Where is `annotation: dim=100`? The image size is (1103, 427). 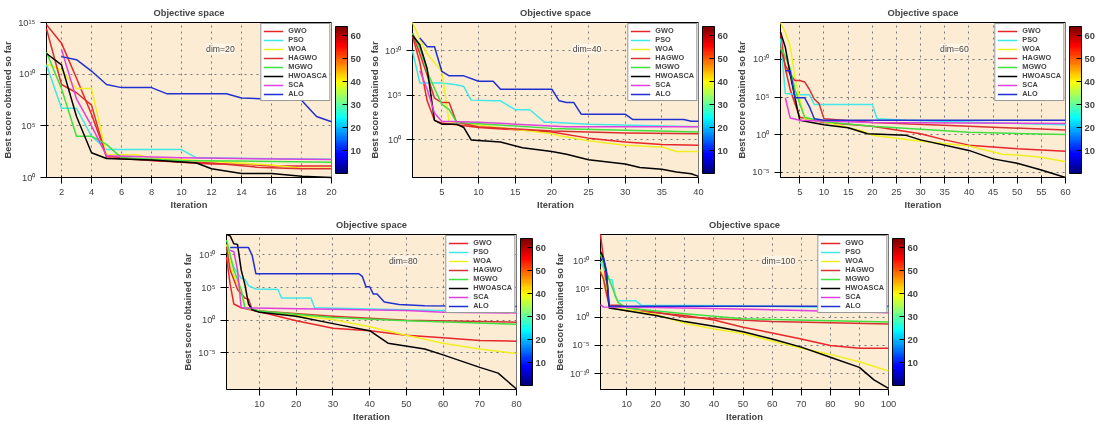
annotation: dim=100 is located at coordinates (778, 260).